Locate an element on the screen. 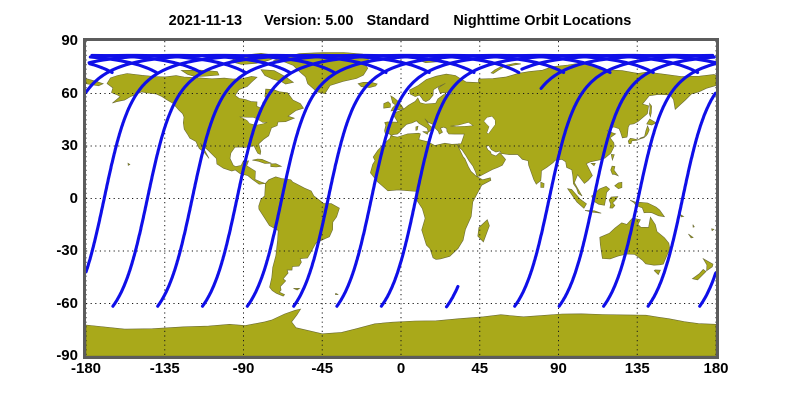  y-tick-label: -60 is located at coordinates (67, 303).